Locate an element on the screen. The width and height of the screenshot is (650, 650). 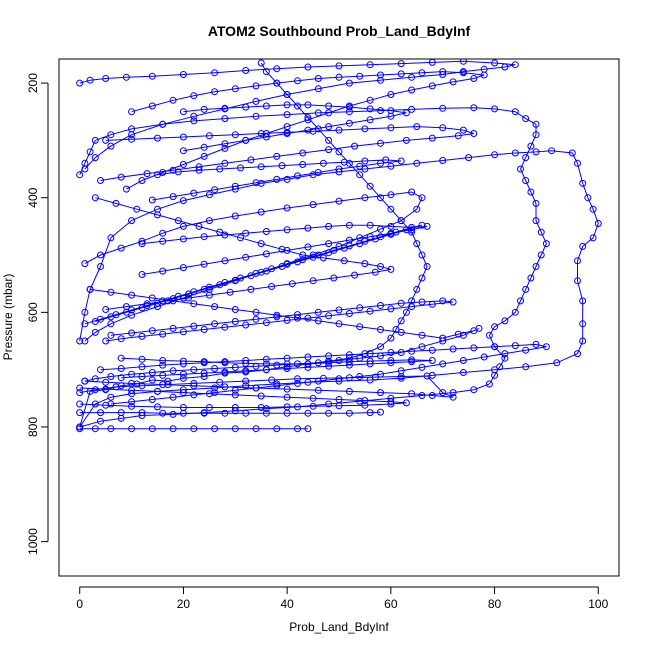
y-tick-label: 200 is located at coordinates (33, 83).